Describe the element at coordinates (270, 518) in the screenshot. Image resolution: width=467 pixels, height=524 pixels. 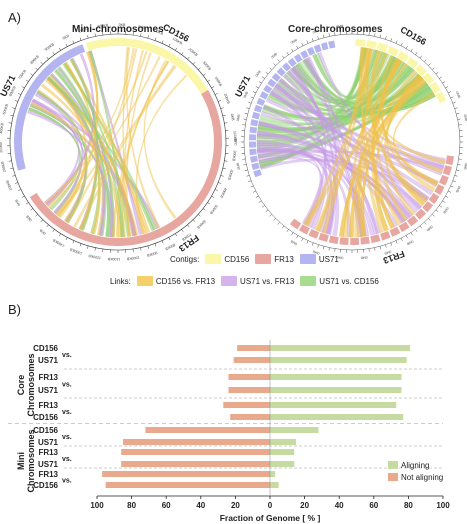
I see `x-axis-label: Fraction of Genome [ % ]` at that location.